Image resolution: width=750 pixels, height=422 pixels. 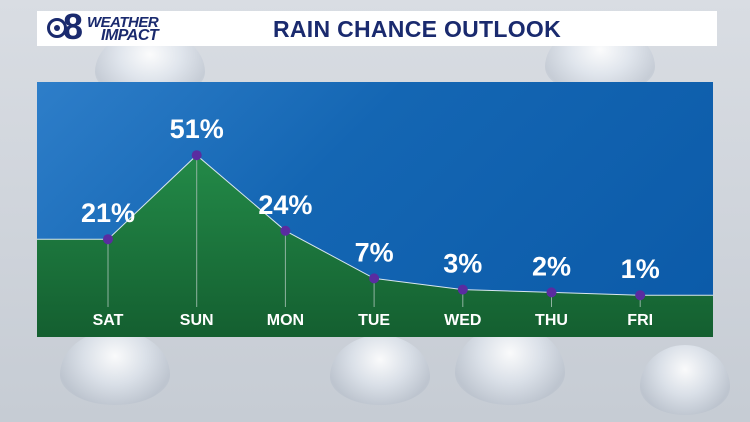 What do you see at coordinates (285, 320) in the screenshot?
I see `day-label-mon: MON` at bounding box center [285, 320].